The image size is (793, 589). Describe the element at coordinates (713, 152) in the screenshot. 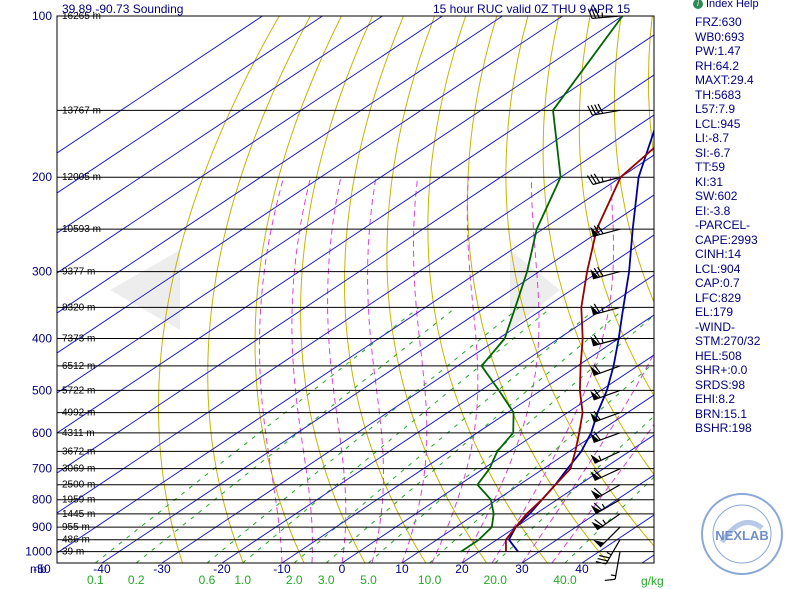

I see `index-item: SI:-6.7` at that location.